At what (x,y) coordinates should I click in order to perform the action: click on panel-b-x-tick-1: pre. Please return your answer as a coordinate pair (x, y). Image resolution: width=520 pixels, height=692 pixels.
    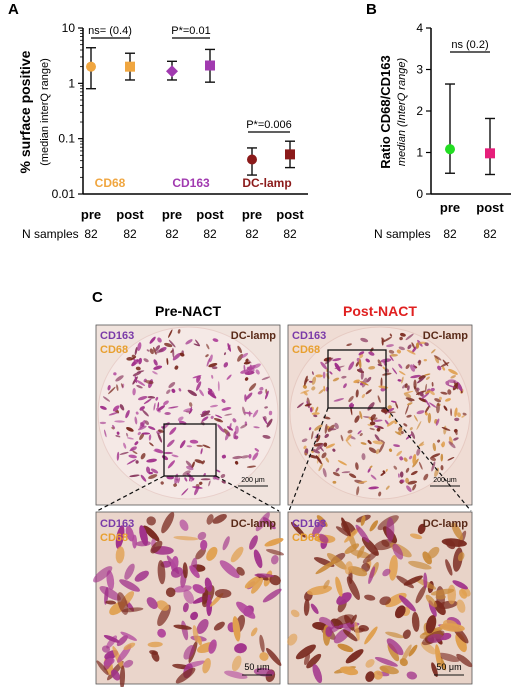
    Looking at the image, I should click on (450, 207).